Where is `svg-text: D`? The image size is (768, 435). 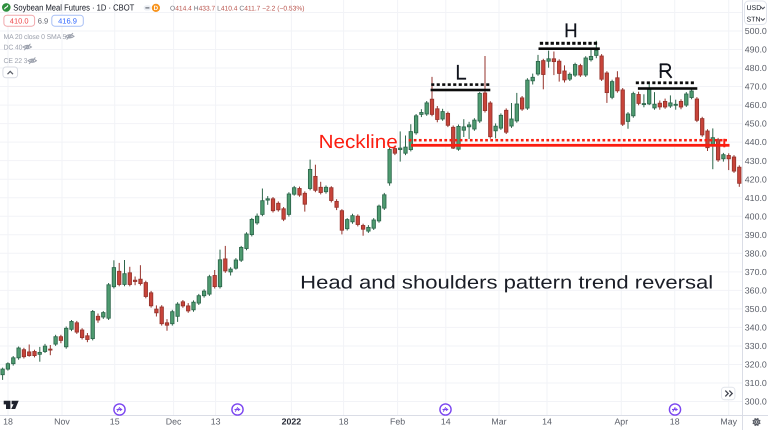 svg-text: D is located at coordinates (156, 8).